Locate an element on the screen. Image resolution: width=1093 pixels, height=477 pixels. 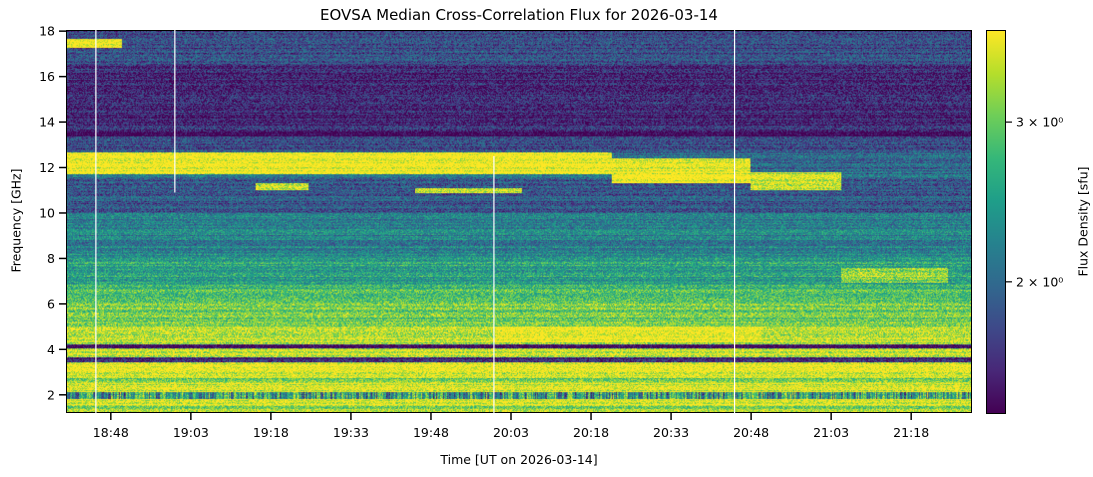
y-tick-label: 18 is located at coordinates (47, 31).